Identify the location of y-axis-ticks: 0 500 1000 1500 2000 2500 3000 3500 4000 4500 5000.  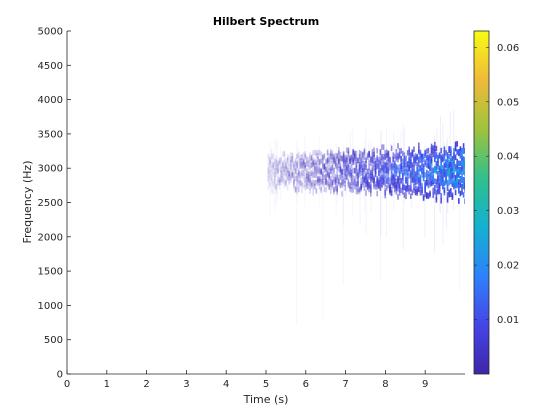
(54, 204).